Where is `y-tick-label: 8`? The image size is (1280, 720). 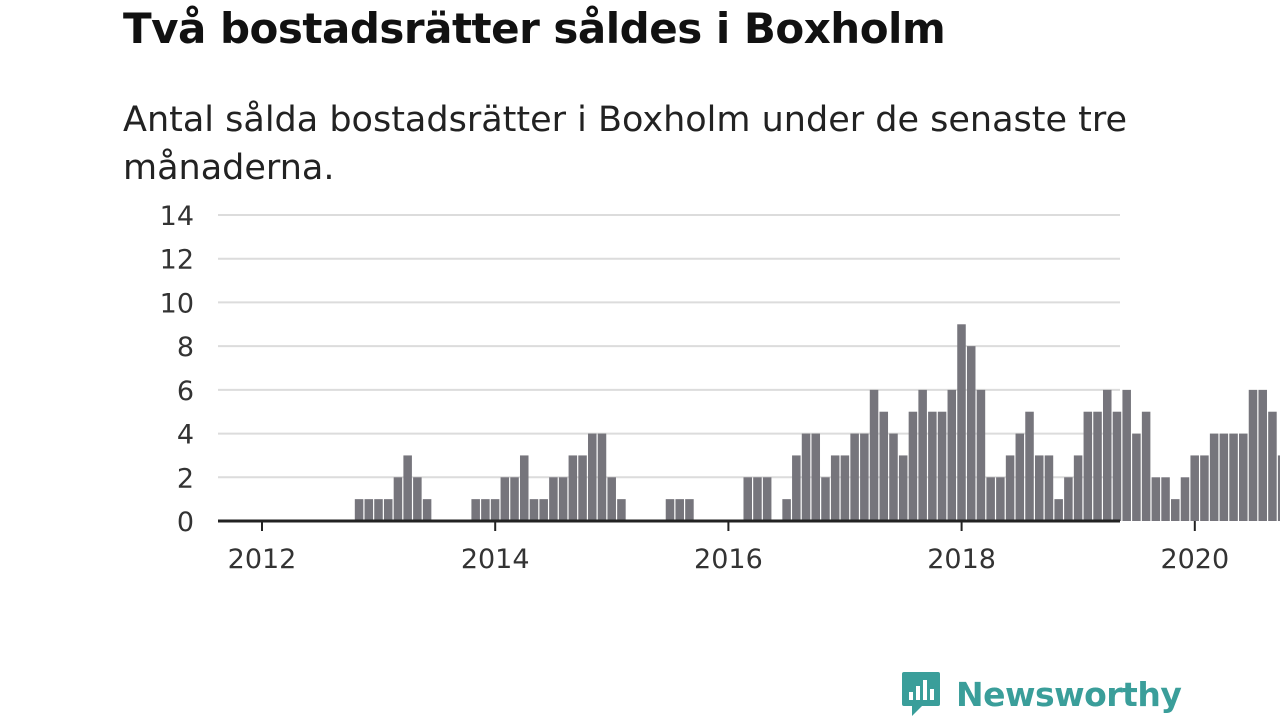
y-tick-label: 8 is located at coordinates (185, 347).